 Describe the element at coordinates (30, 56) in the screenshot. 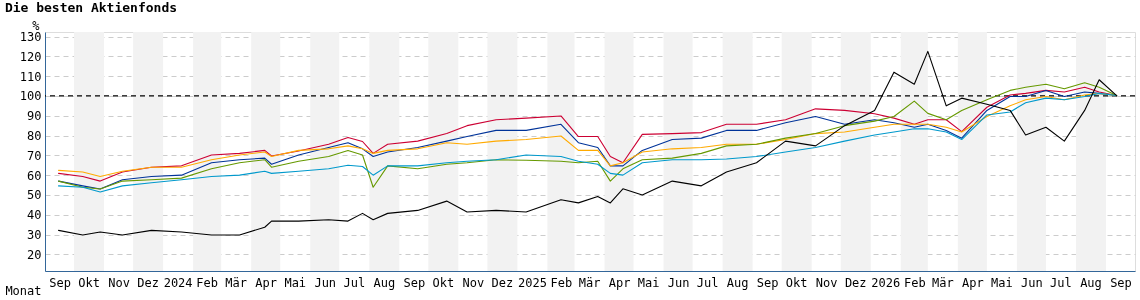

I see `y-tick-label: 120` at that location.